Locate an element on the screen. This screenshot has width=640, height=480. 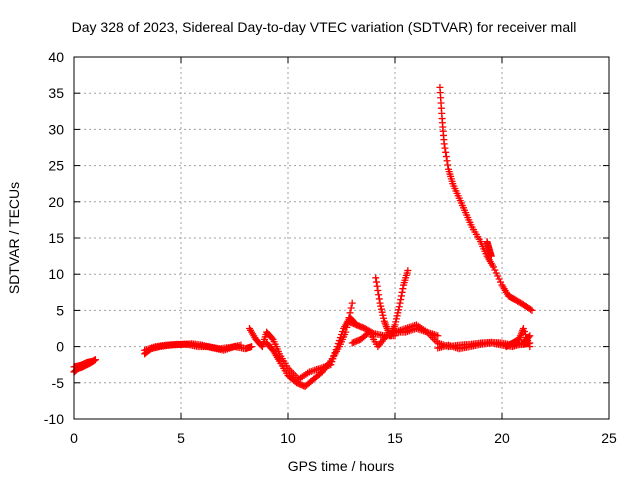
y-tick-label: 0 is located at coordinates (60, 347).